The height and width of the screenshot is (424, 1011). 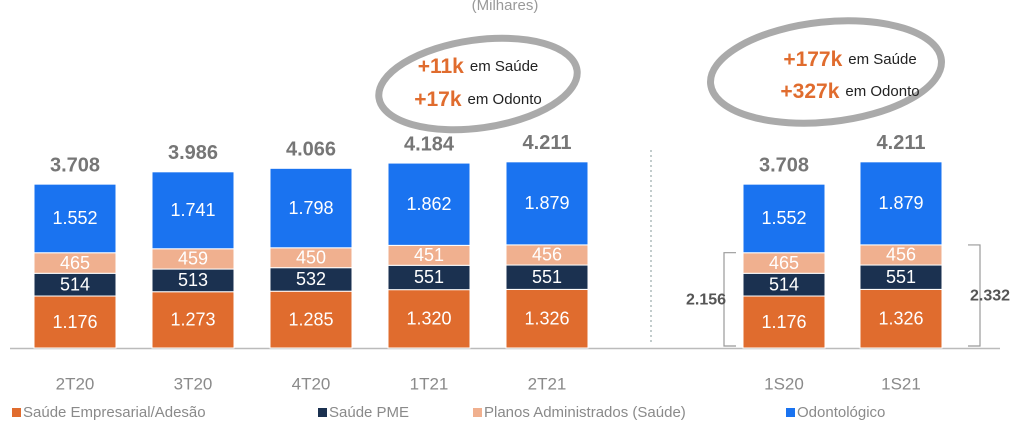 What do you see at coordinates (441, 66) in the screenshot?
I see `annotation-highlight: +11k` at bounding box center [441, 66].